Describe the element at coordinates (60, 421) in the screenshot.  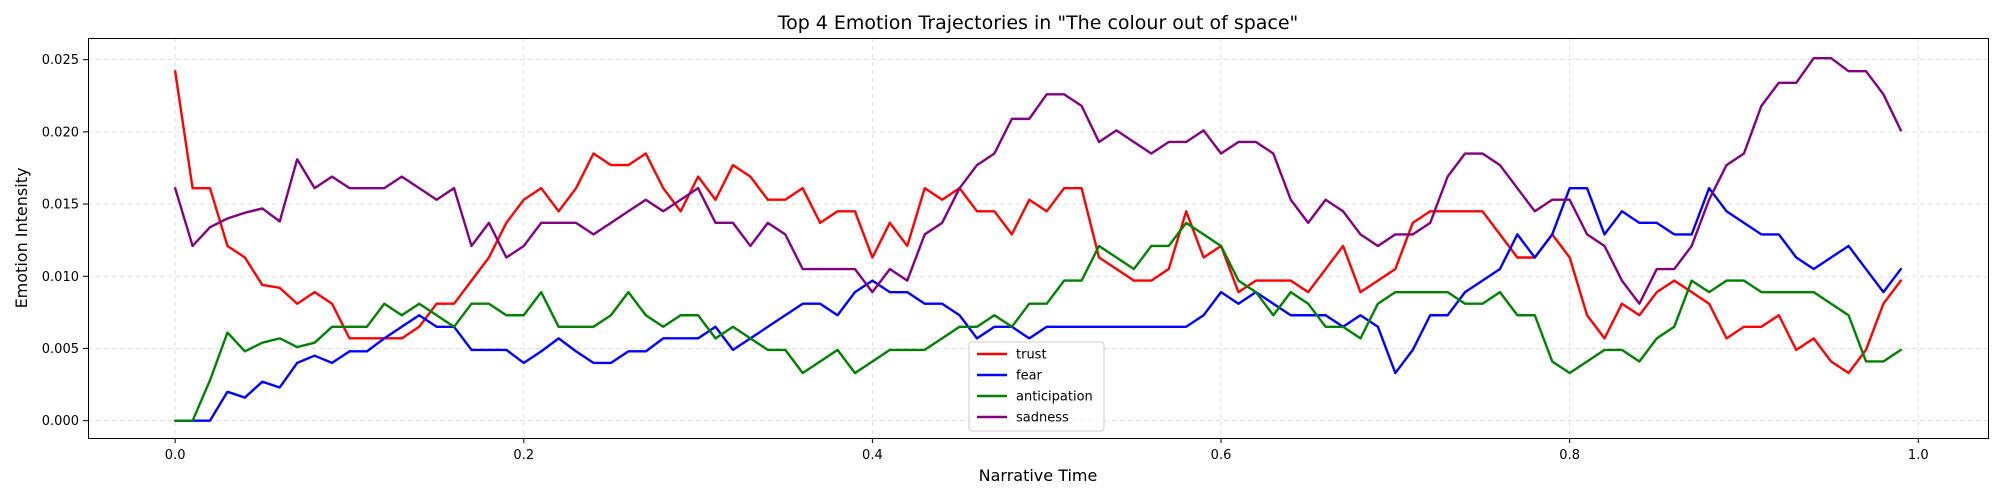
I see `y-tick-label: 0.000` at that location.